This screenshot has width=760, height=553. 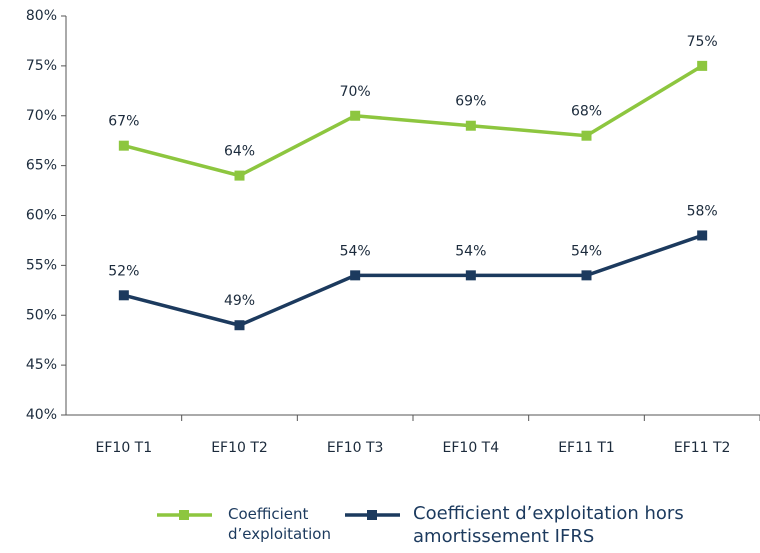 What do you see at coordinates (239, 448) in the screenshot?
I see `x-tick-label: EF10 T2` at bounding box center [239, 448].